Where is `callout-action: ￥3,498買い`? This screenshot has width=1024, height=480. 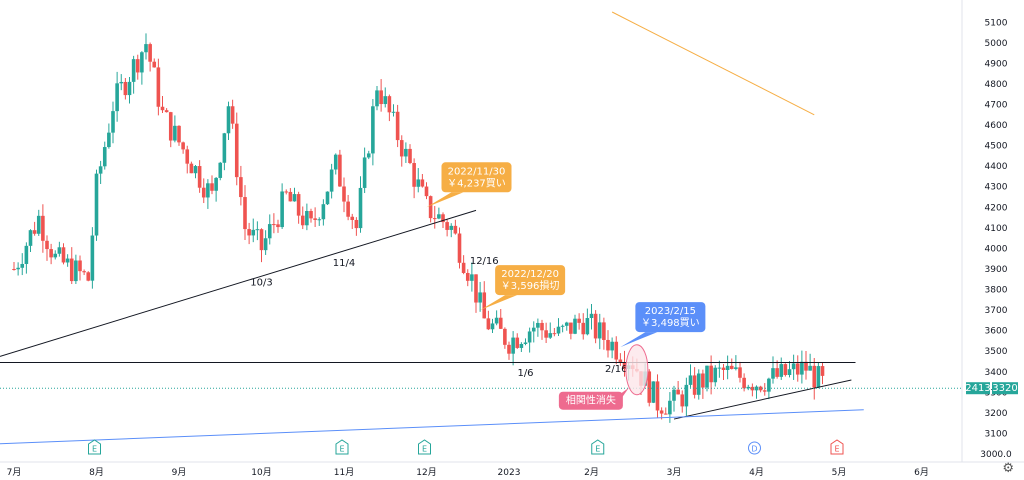
callout-action: ￥3,498買い is located at coordinates (670, 323).